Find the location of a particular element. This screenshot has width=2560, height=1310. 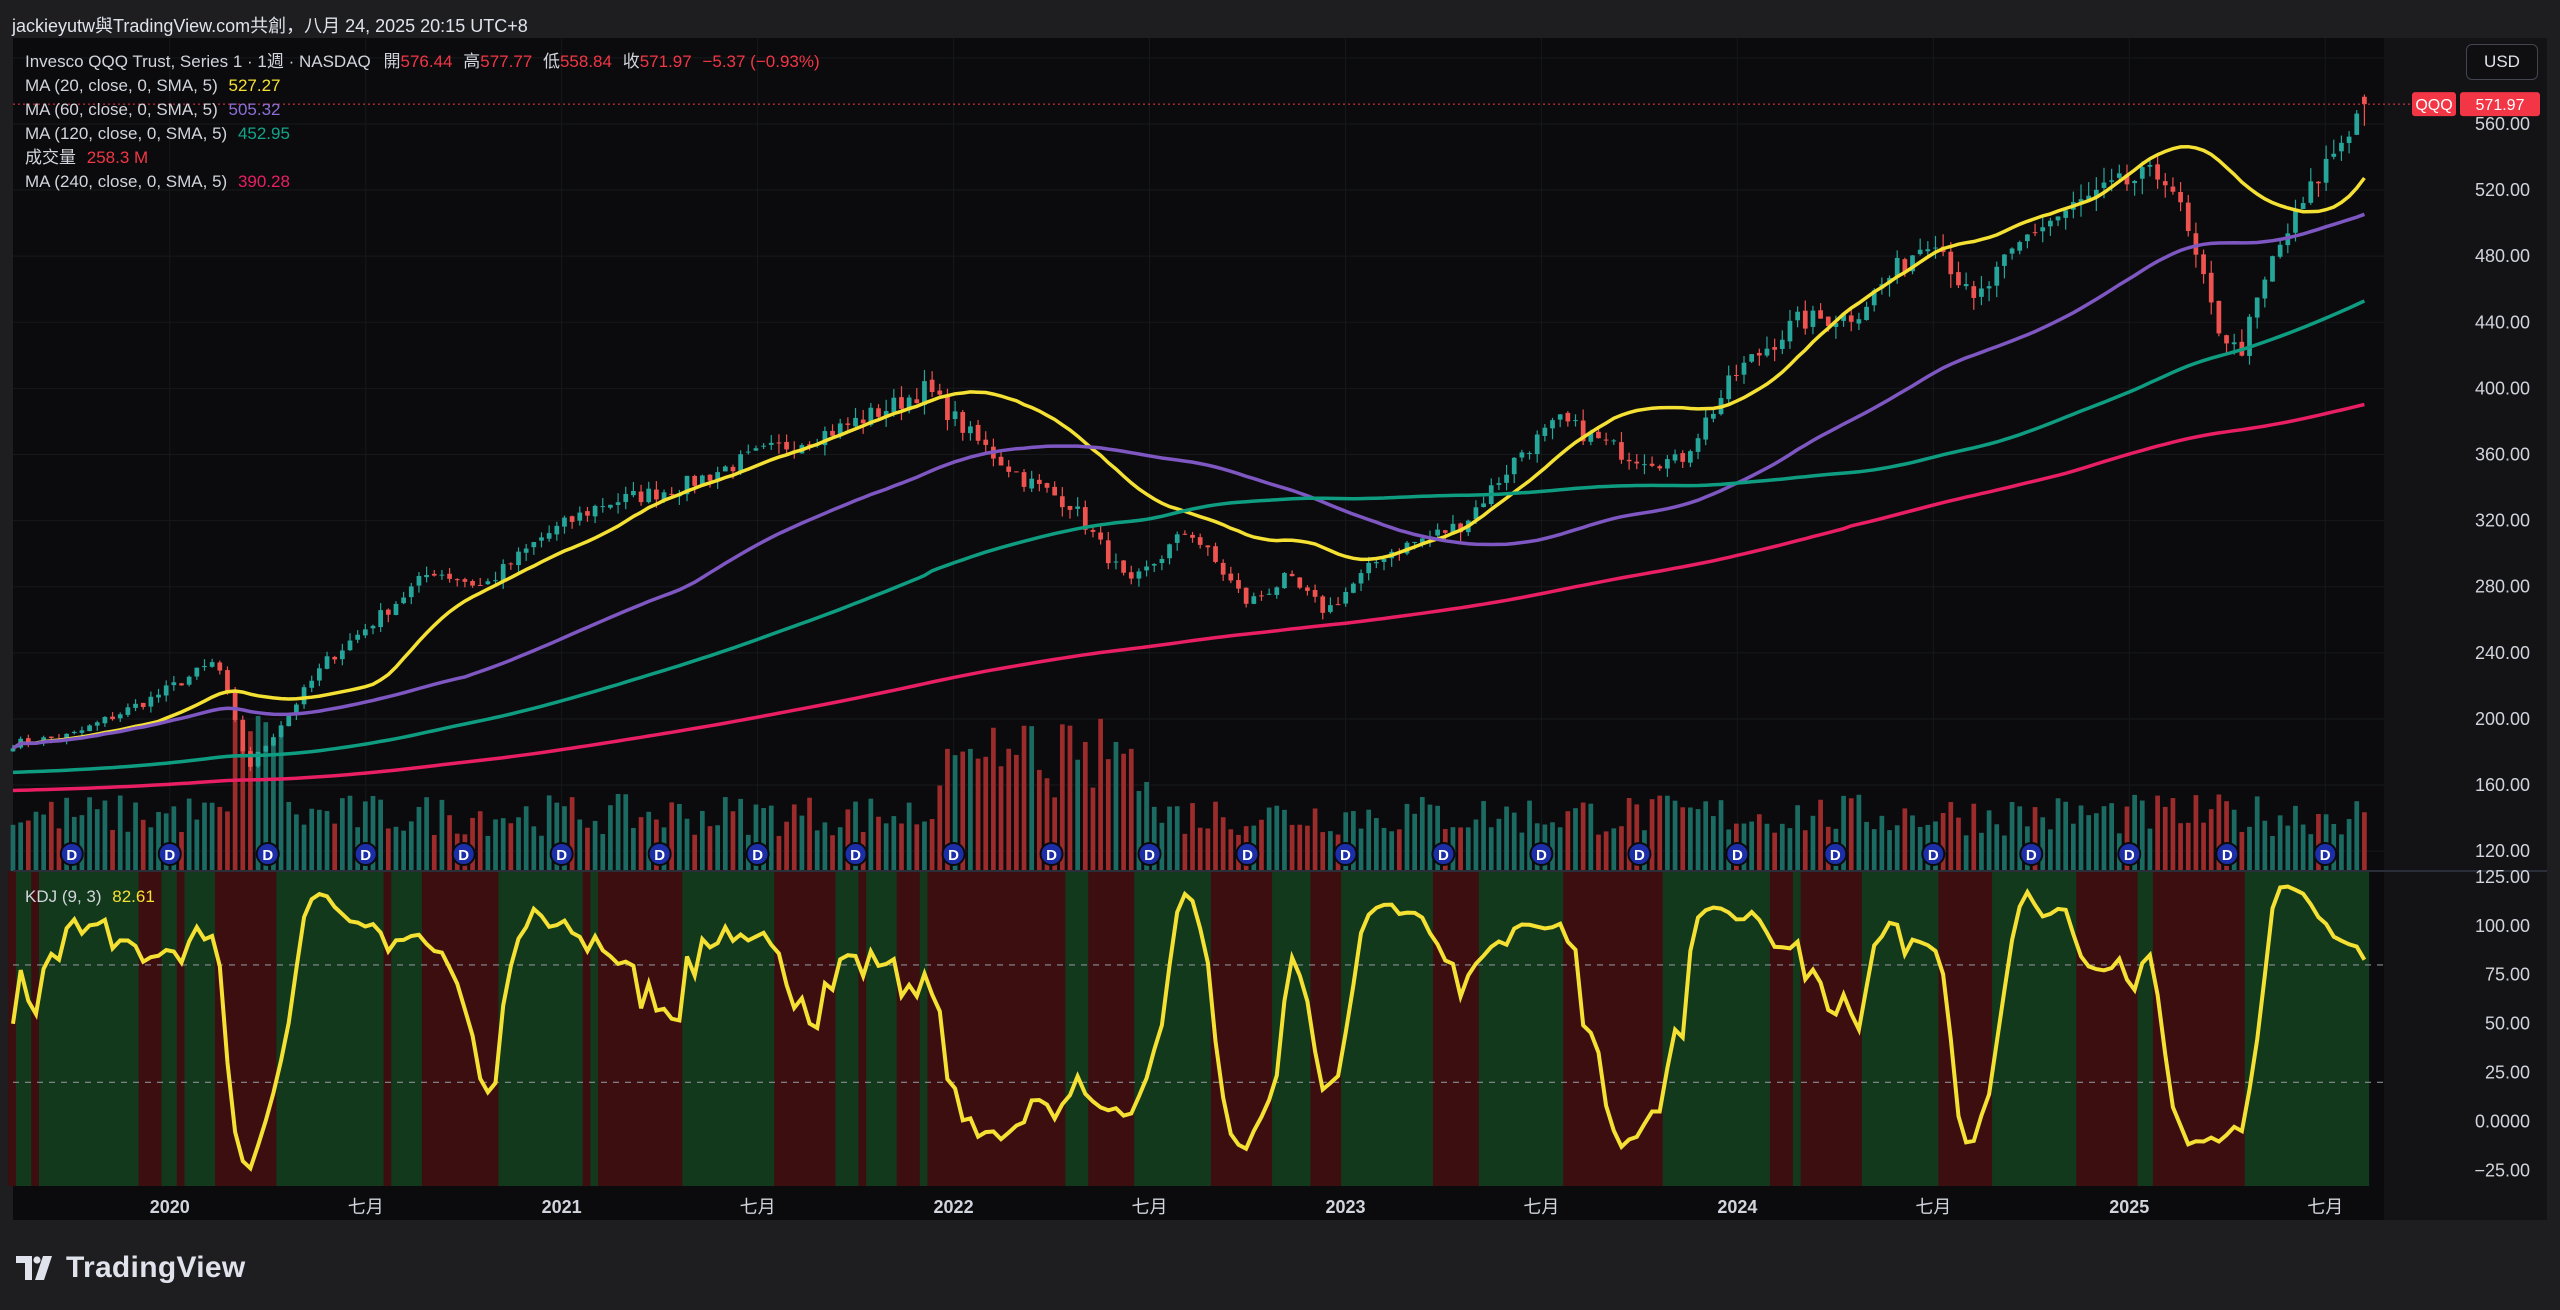

brand-logo-area: TradingView is located at coordinates (130, 1268).